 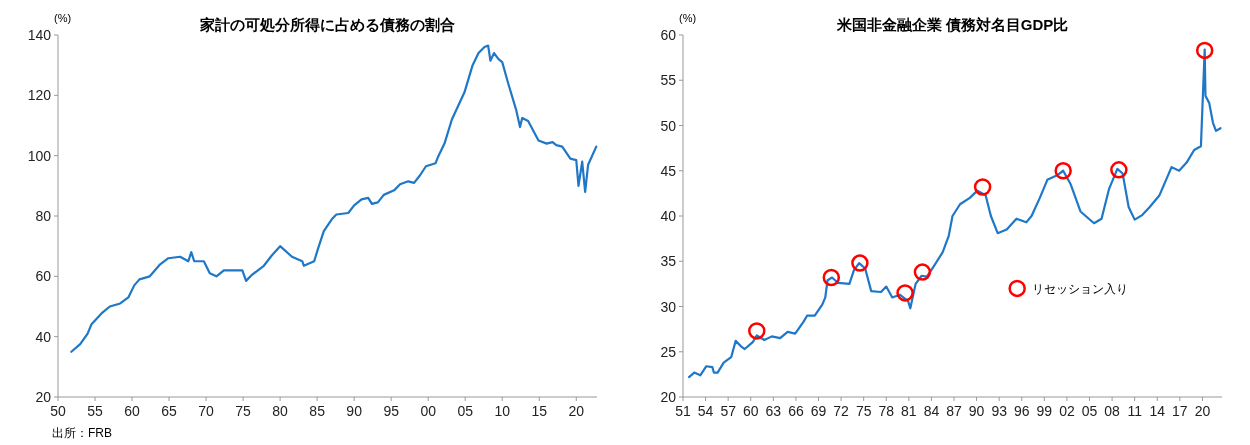 What do you see at coordinates (428, 411) in the screenshot?
I see `x-tick-label: 00` at bounding box center [428, 411].